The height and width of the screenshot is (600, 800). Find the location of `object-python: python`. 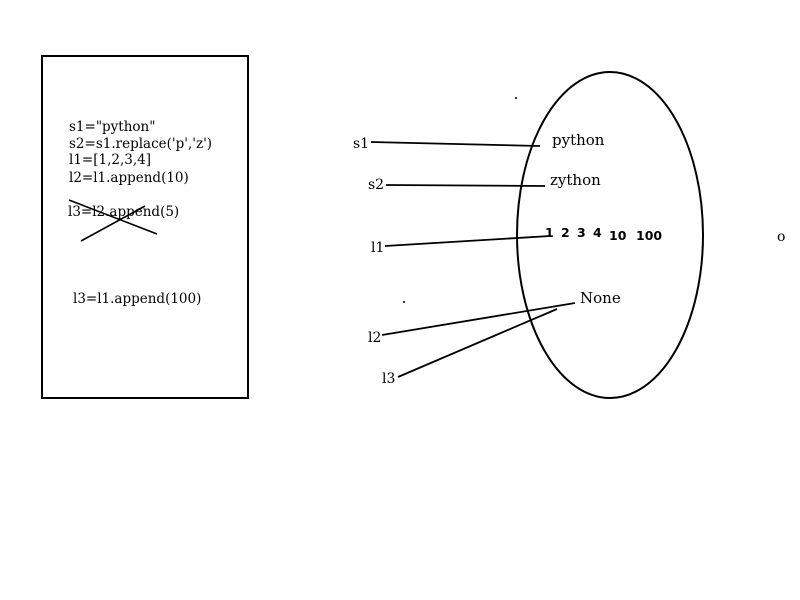

object-python: python is located at coordinates (578, 140).